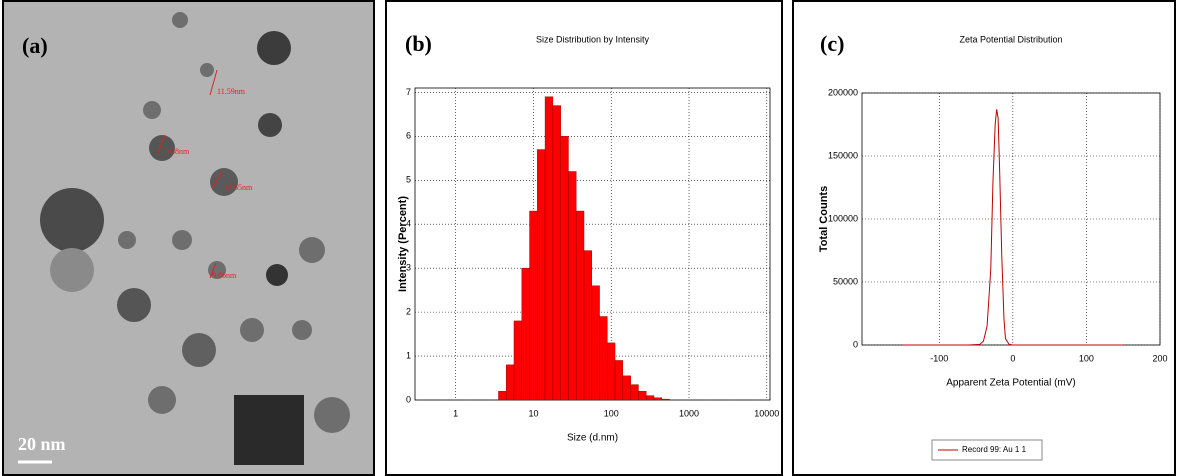 The image size is (1178, 476). What do you see at coordinates (418, 43) in the screenshot?
I see `panel-label: (b)` at bounding box center [418, 43].